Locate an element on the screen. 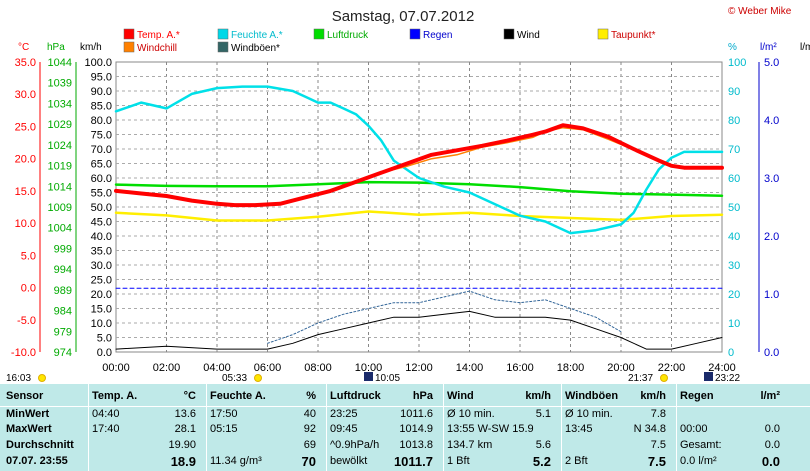 This screenshot has width=810, height=471. pressure-tick: 1014 is located at coordinates (60, 187).